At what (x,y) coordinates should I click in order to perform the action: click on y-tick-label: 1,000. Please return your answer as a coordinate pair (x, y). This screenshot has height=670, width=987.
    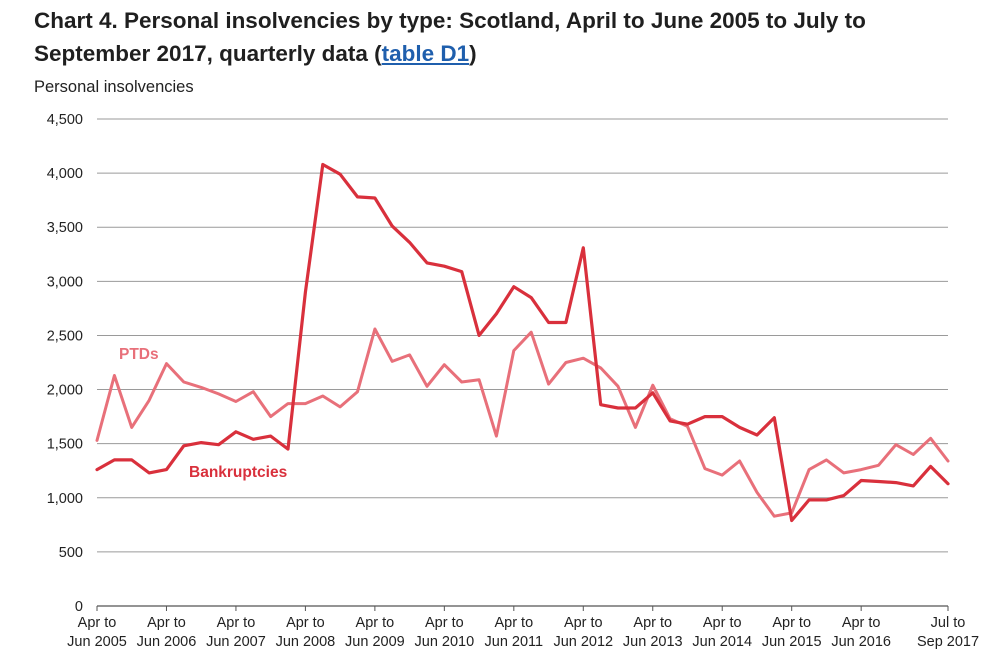
    Looking at the image, I should click on (65, 499).